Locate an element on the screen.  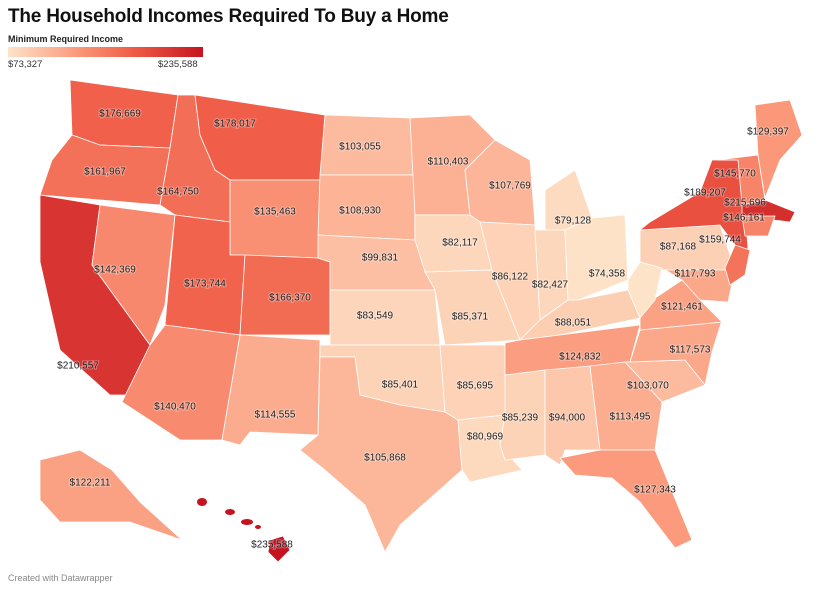
state-value-label: $146,161 is located at coordinates (744, 218).